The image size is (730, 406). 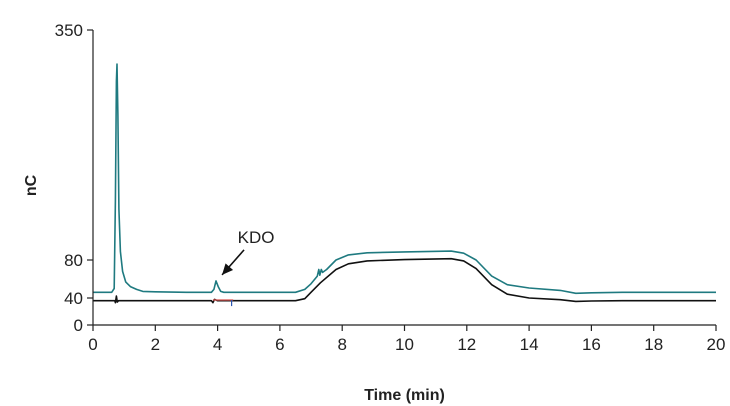 What do you see at coordinates (217, 344) in the screenshot?
I see `x-tick-label: 4` at bounding box center [217, 344].